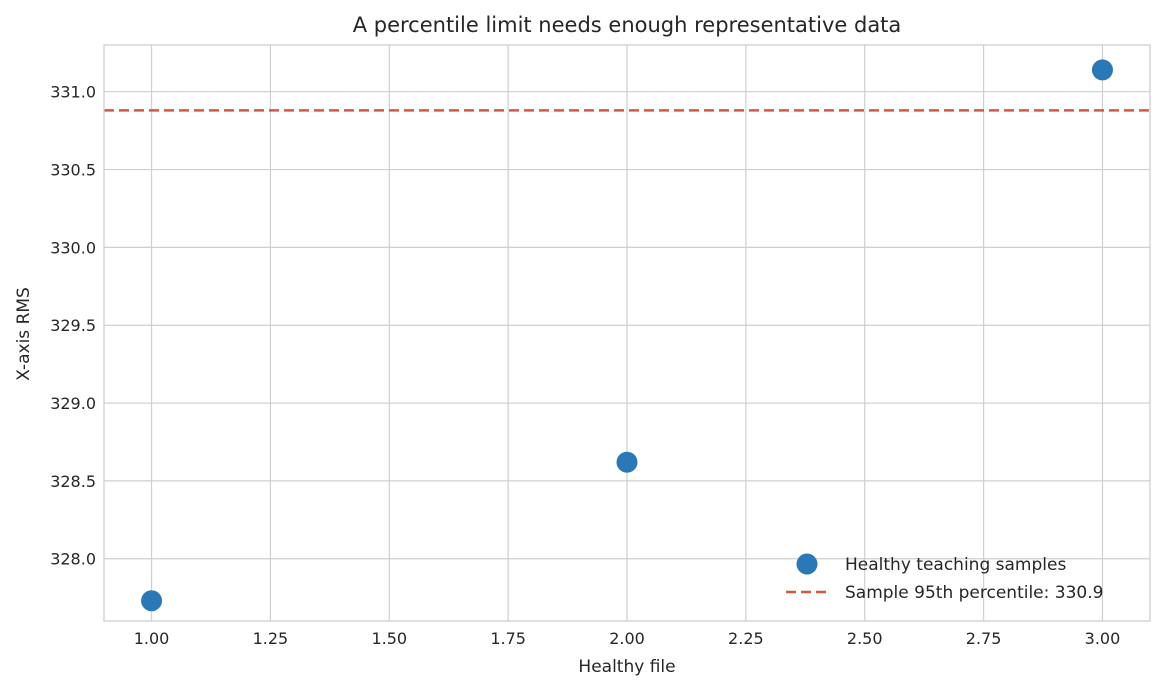  I want to click on x-tick-label: 3.00, so click(1103, 638).